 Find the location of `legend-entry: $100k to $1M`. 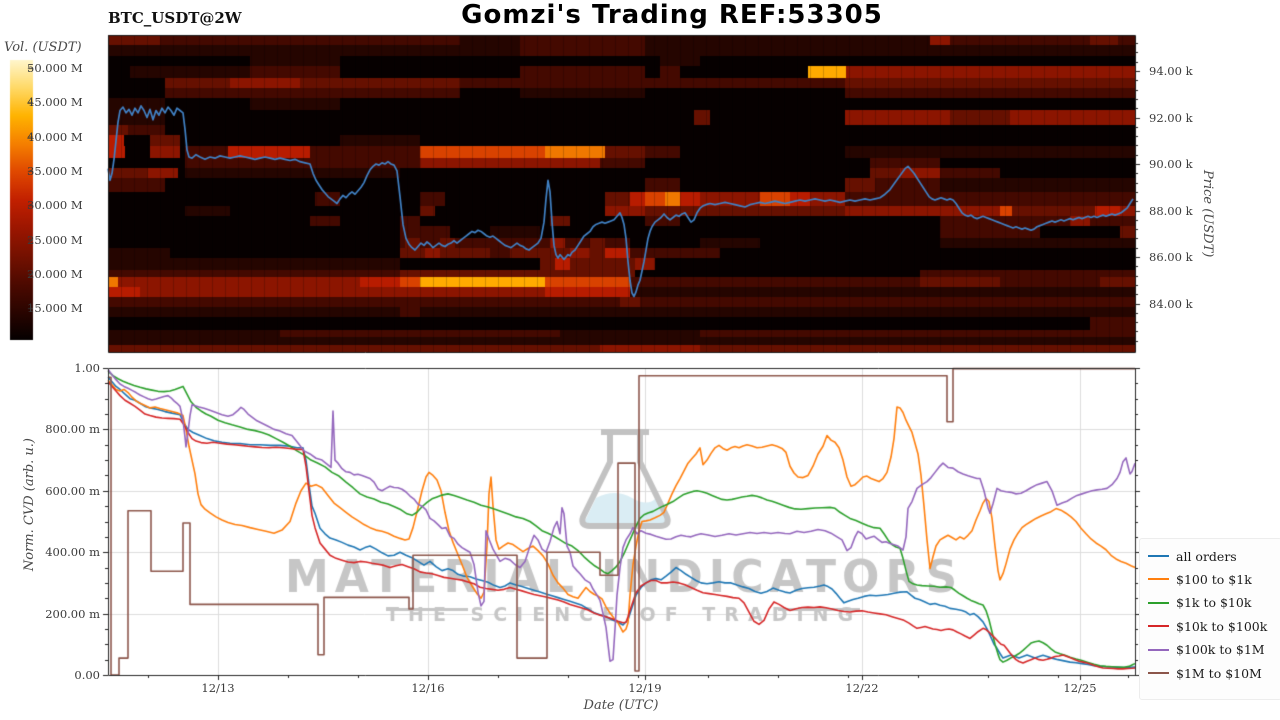

legend-entry: $100k to $1M is located at coordinates (1206, 650).